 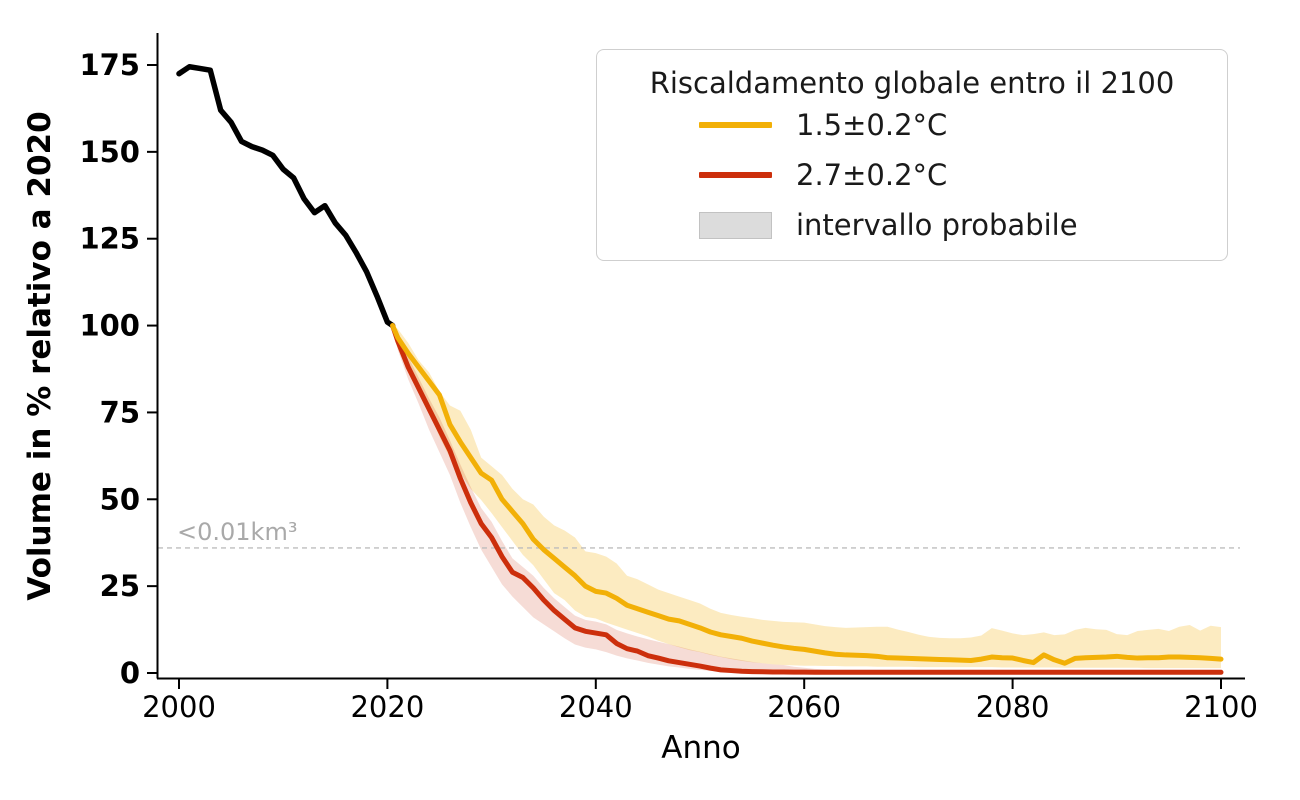 What do you see at coordinates (735, 125) in the screenshot?
I see `warming-1p5-line-swatch-icon` at bounding box center [735, 125].